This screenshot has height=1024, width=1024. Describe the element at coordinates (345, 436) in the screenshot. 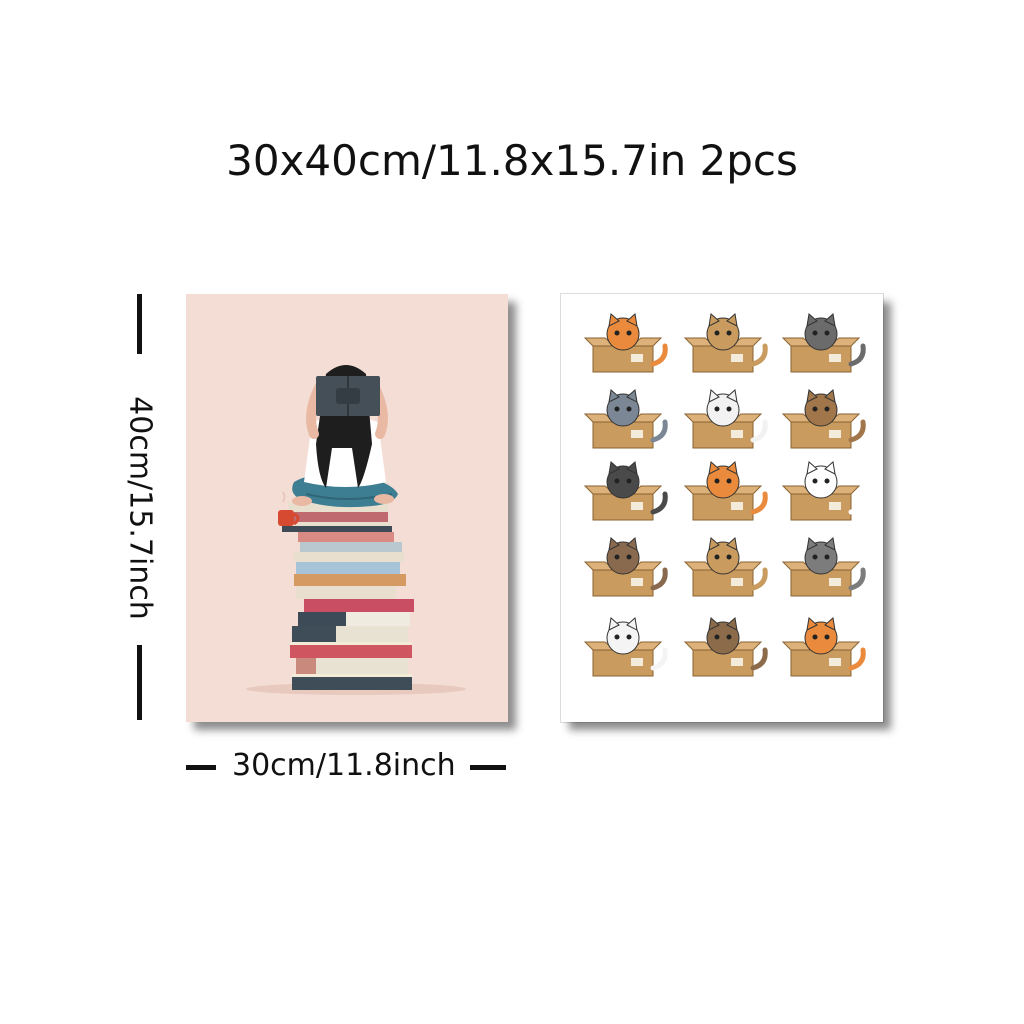

I see `girl-figure` at that location.